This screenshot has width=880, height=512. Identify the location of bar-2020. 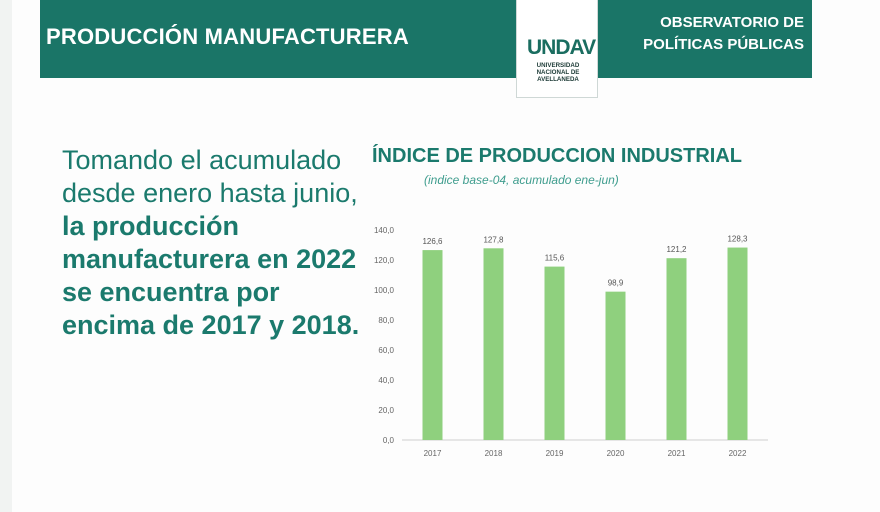
(615, 365).